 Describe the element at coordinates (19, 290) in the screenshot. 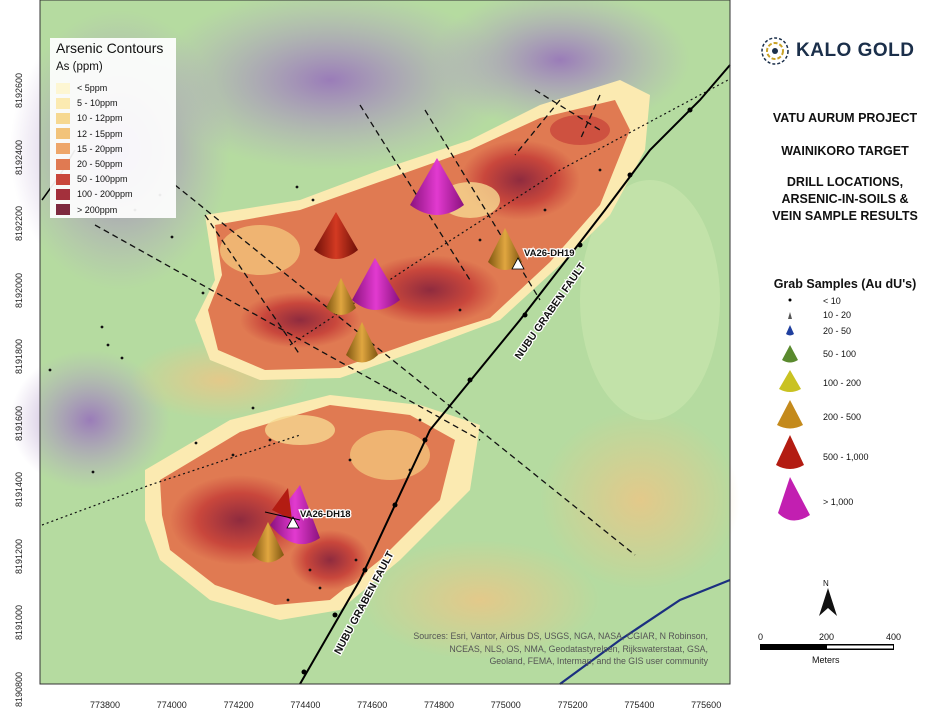

I see `y-axis-tick-label: 8192000` at that location.